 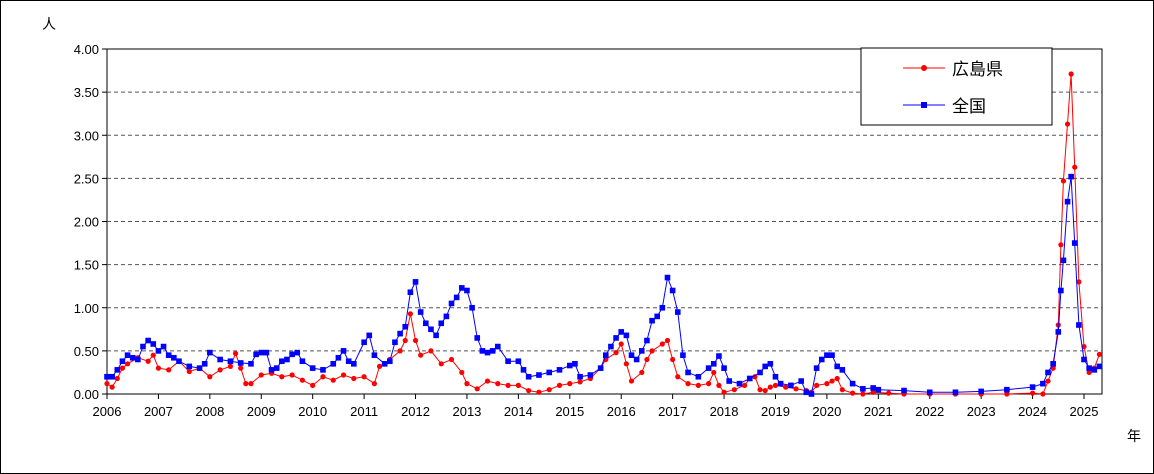 I want to click on x-tick-label: 2013, so click(x=466, y=411).